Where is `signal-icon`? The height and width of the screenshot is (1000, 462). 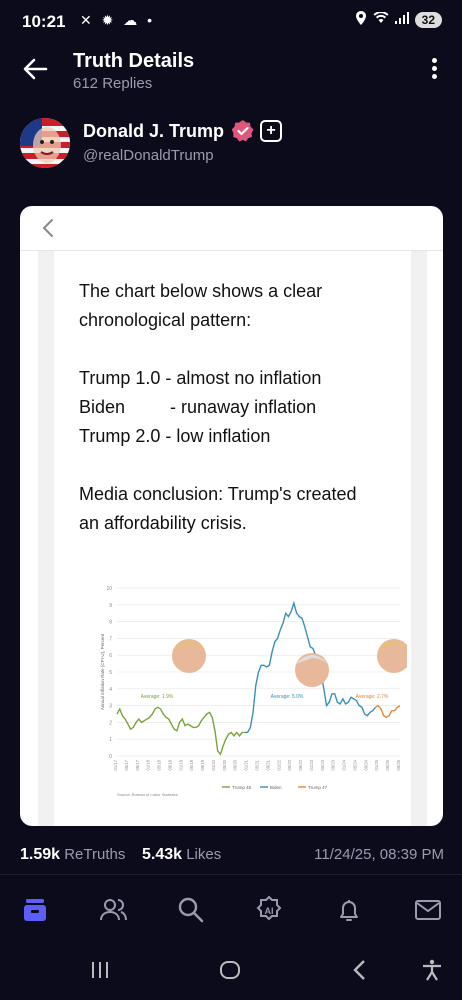 signal-icon is located at coordinates (401, 19).